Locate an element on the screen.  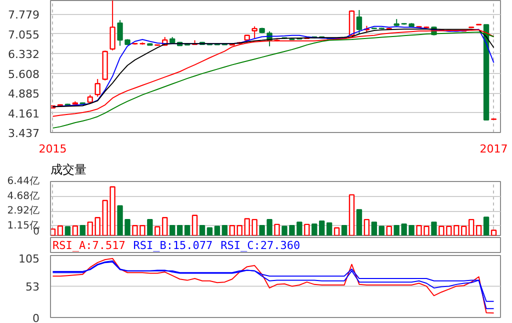
y-tick-label: 7.779 is located at coordinates (24, 15).